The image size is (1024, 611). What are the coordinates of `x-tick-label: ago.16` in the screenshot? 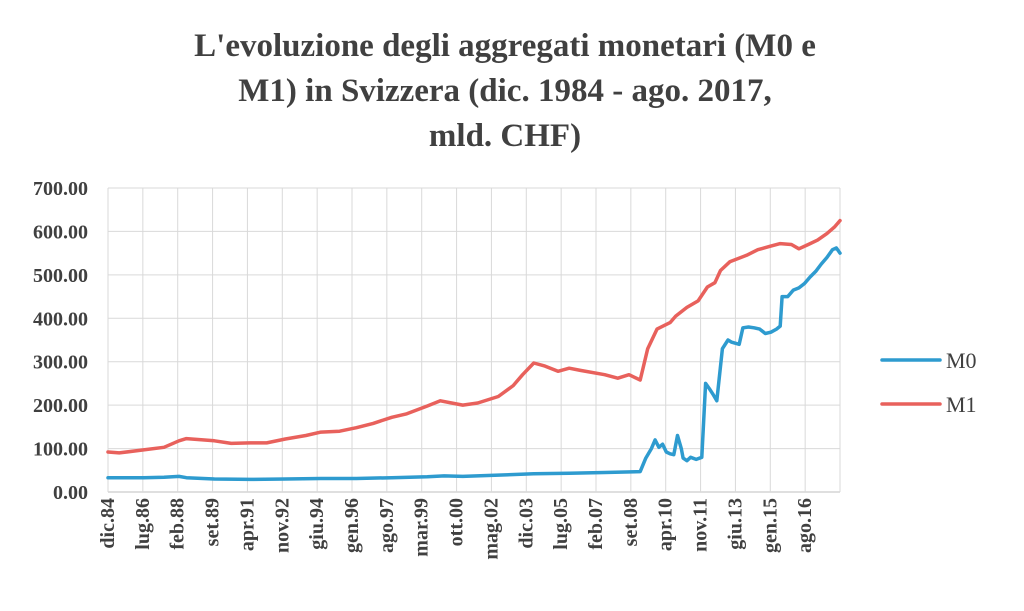 It's located at (805, 525).